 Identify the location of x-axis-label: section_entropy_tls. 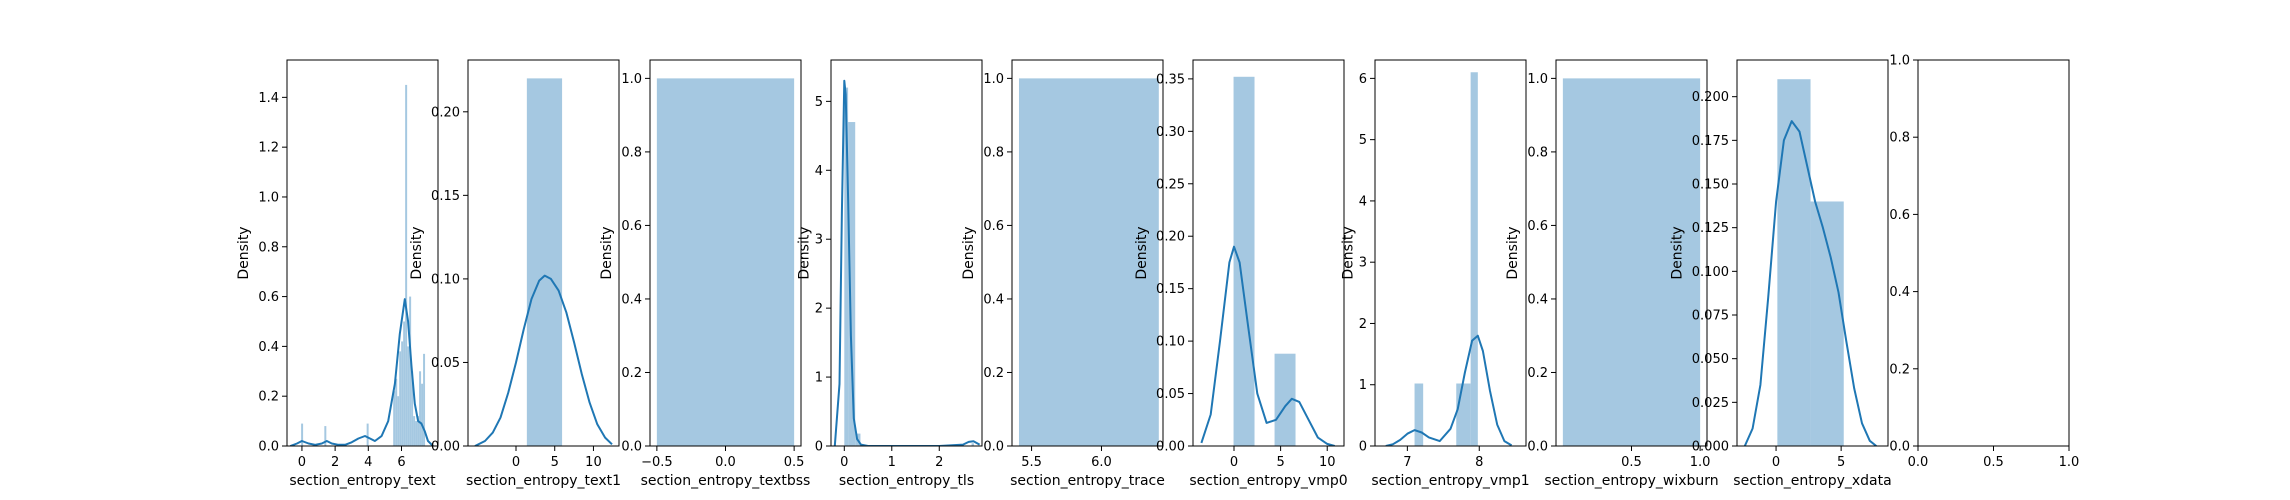
(906, 481).